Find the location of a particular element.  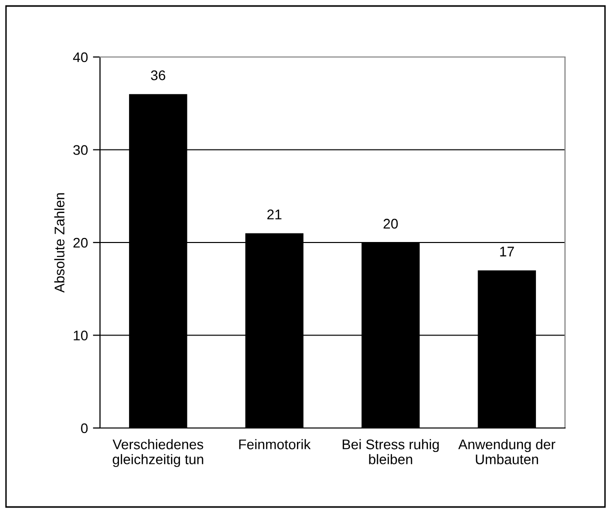

x-tick-label: Verschiedenes gleichzeitig tun is located at coordinates (158, 453).